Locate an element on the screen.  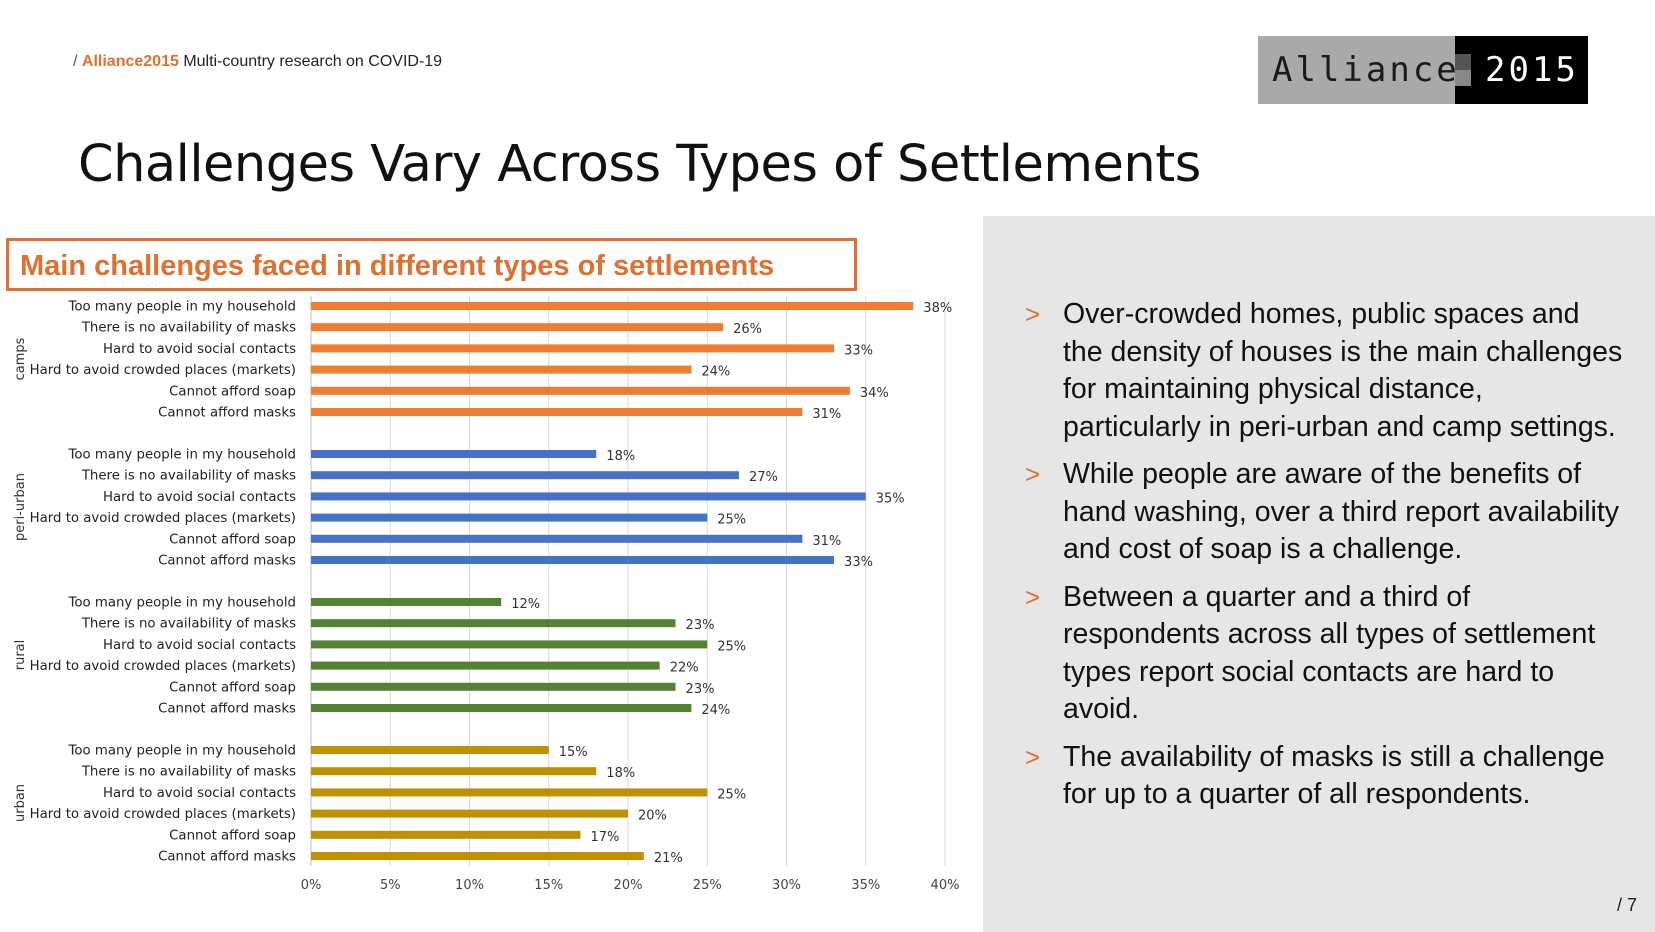
data-label: 38% is located at coordinates (937, 308).